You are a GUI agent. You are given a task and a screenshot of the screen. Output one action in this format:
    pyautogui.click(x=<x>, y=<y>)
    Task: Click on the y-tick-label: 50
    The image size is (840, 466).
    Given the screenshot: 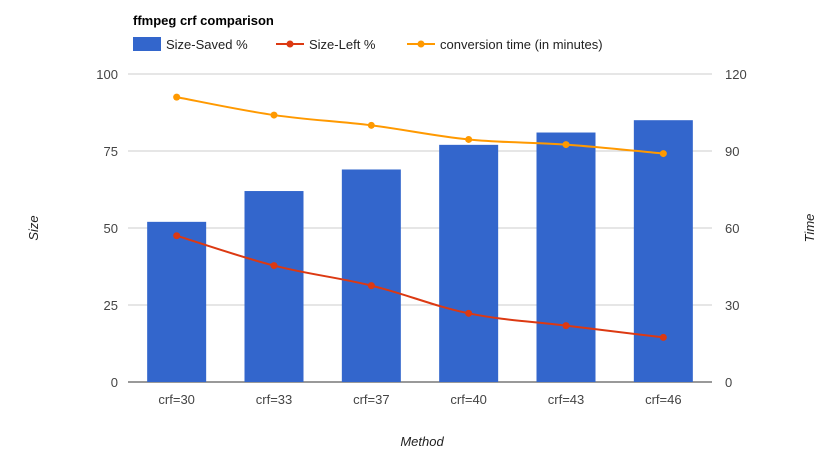 What is the action you would take?
    pyautogui.click(x=111, y=228)
    